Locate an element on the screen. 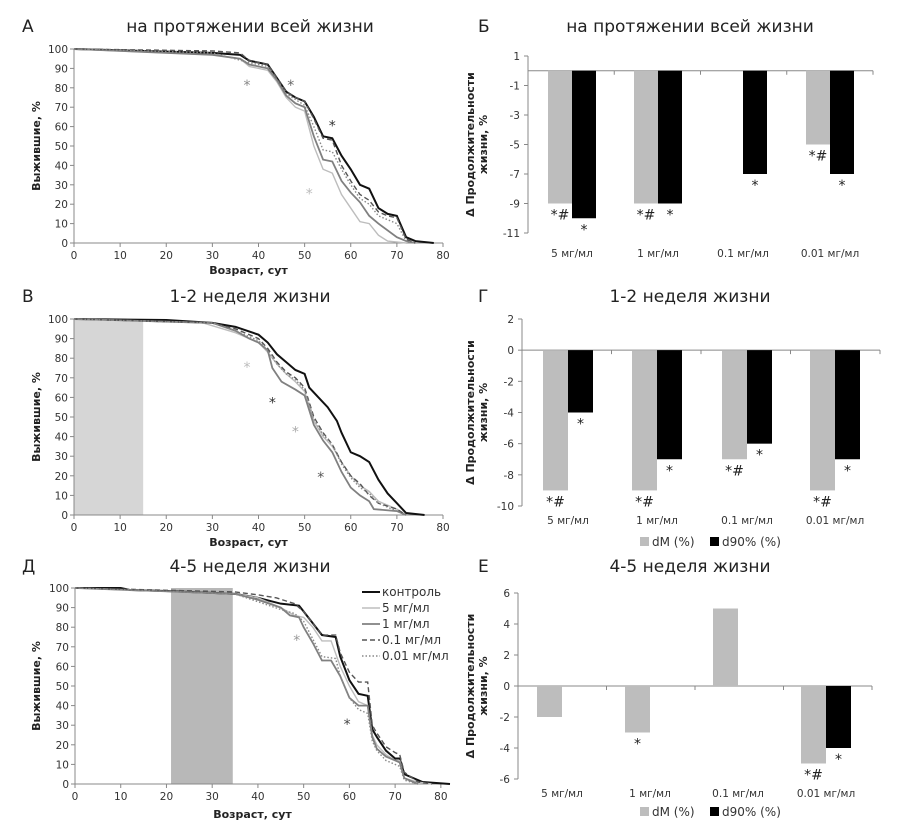 The width and height of the screenshot is (900, 828). y-tick-label: -7 is located at coordinates (515, 175).